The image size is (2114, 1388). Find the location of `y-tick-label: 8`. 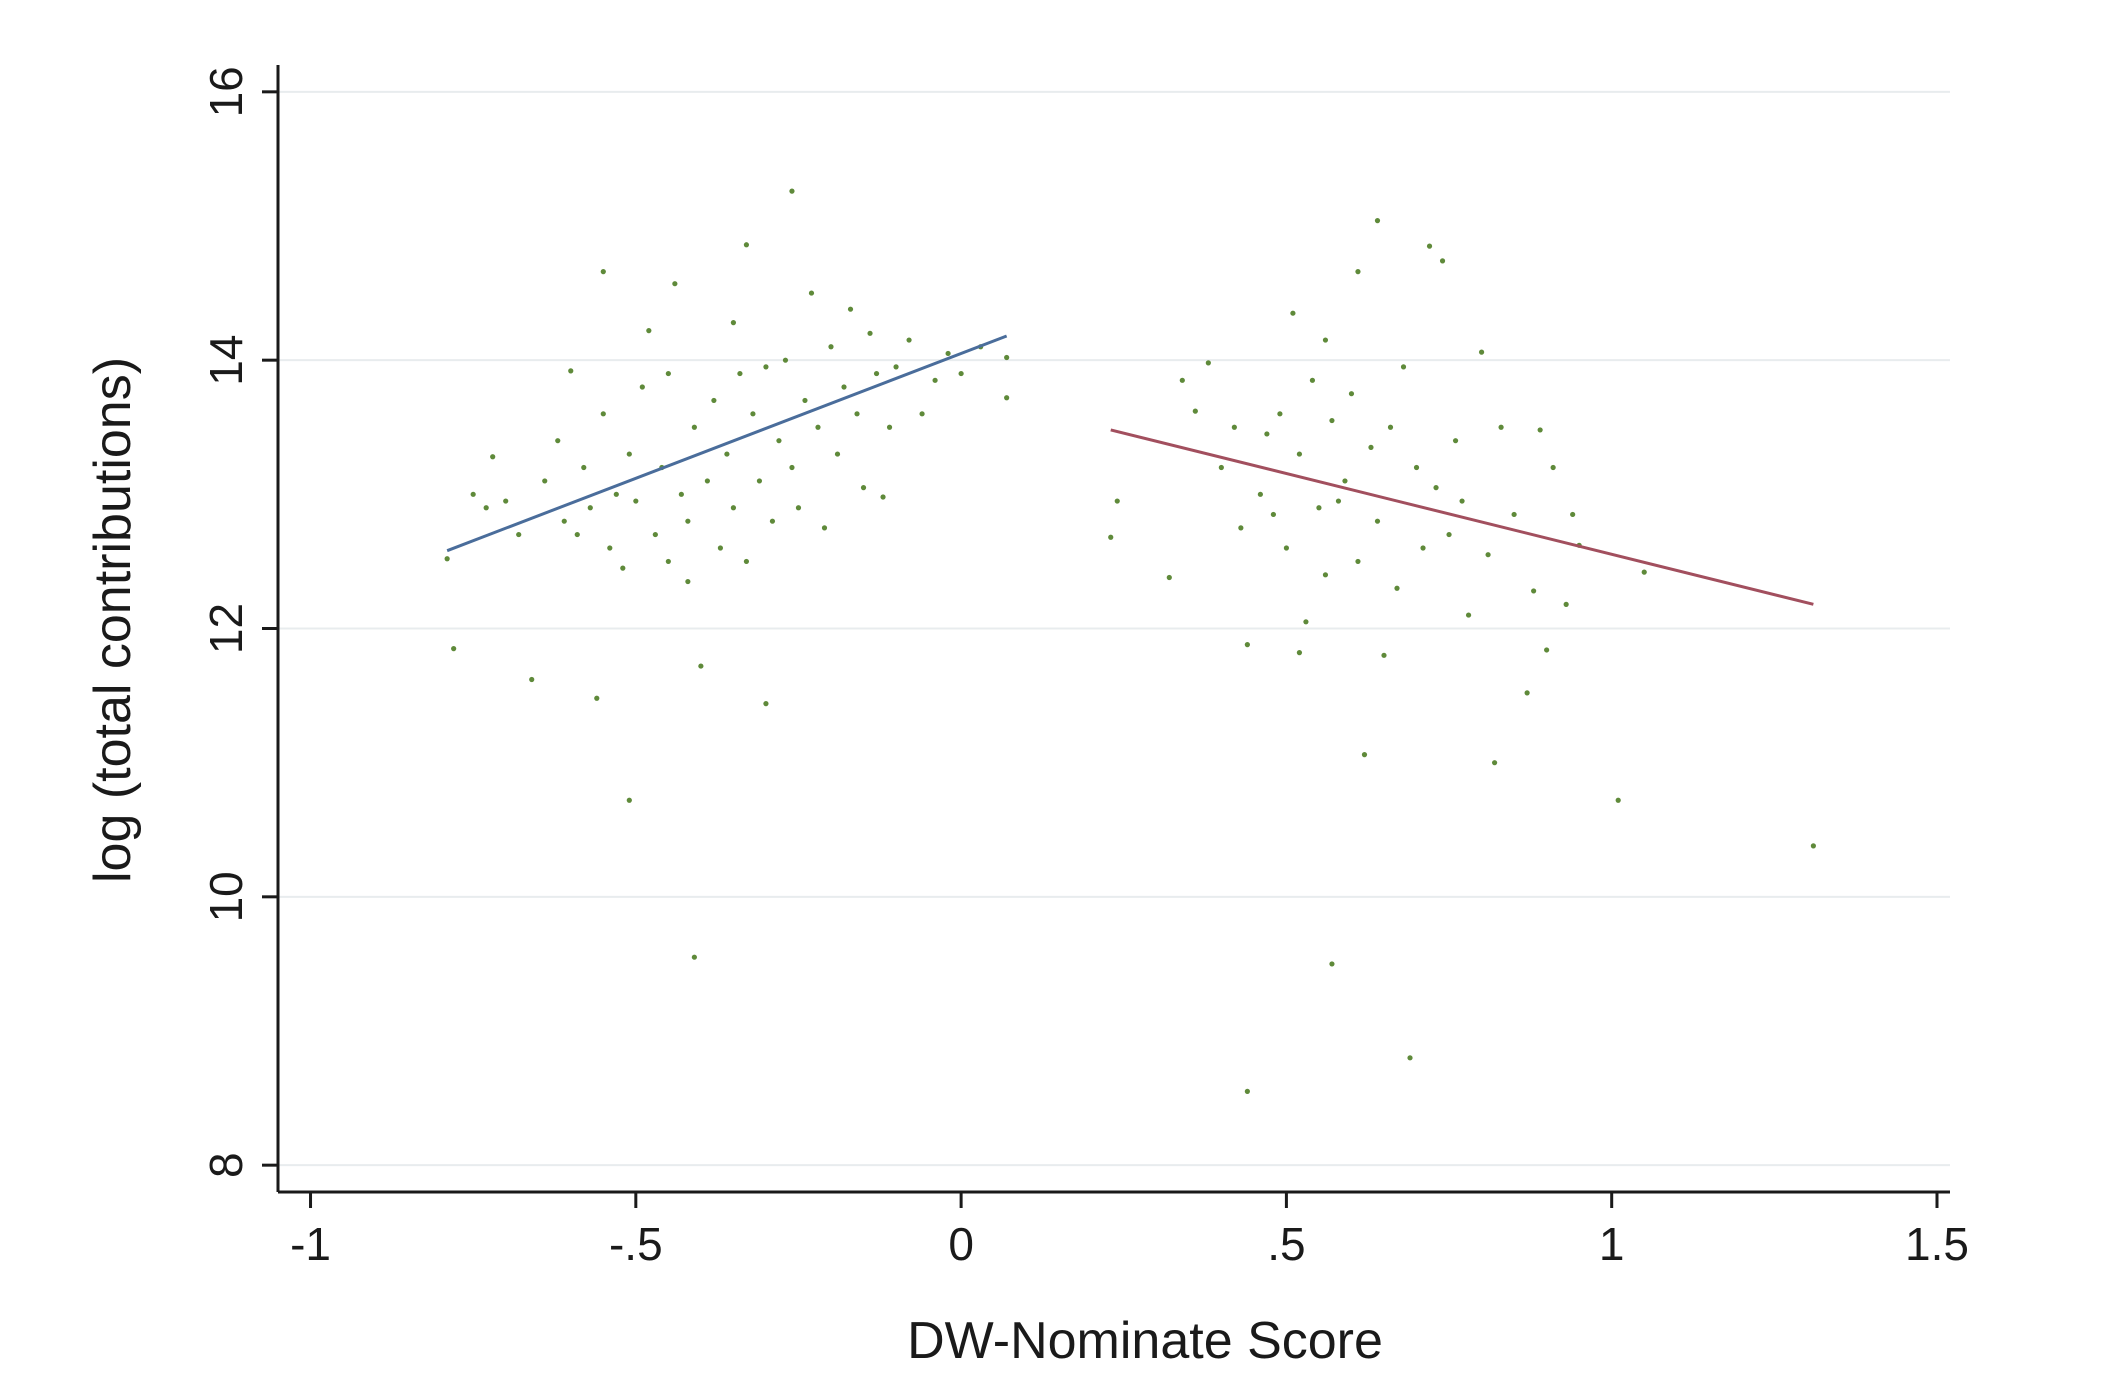

y-tick-label: 8 is located at coordinates (226, 1165).